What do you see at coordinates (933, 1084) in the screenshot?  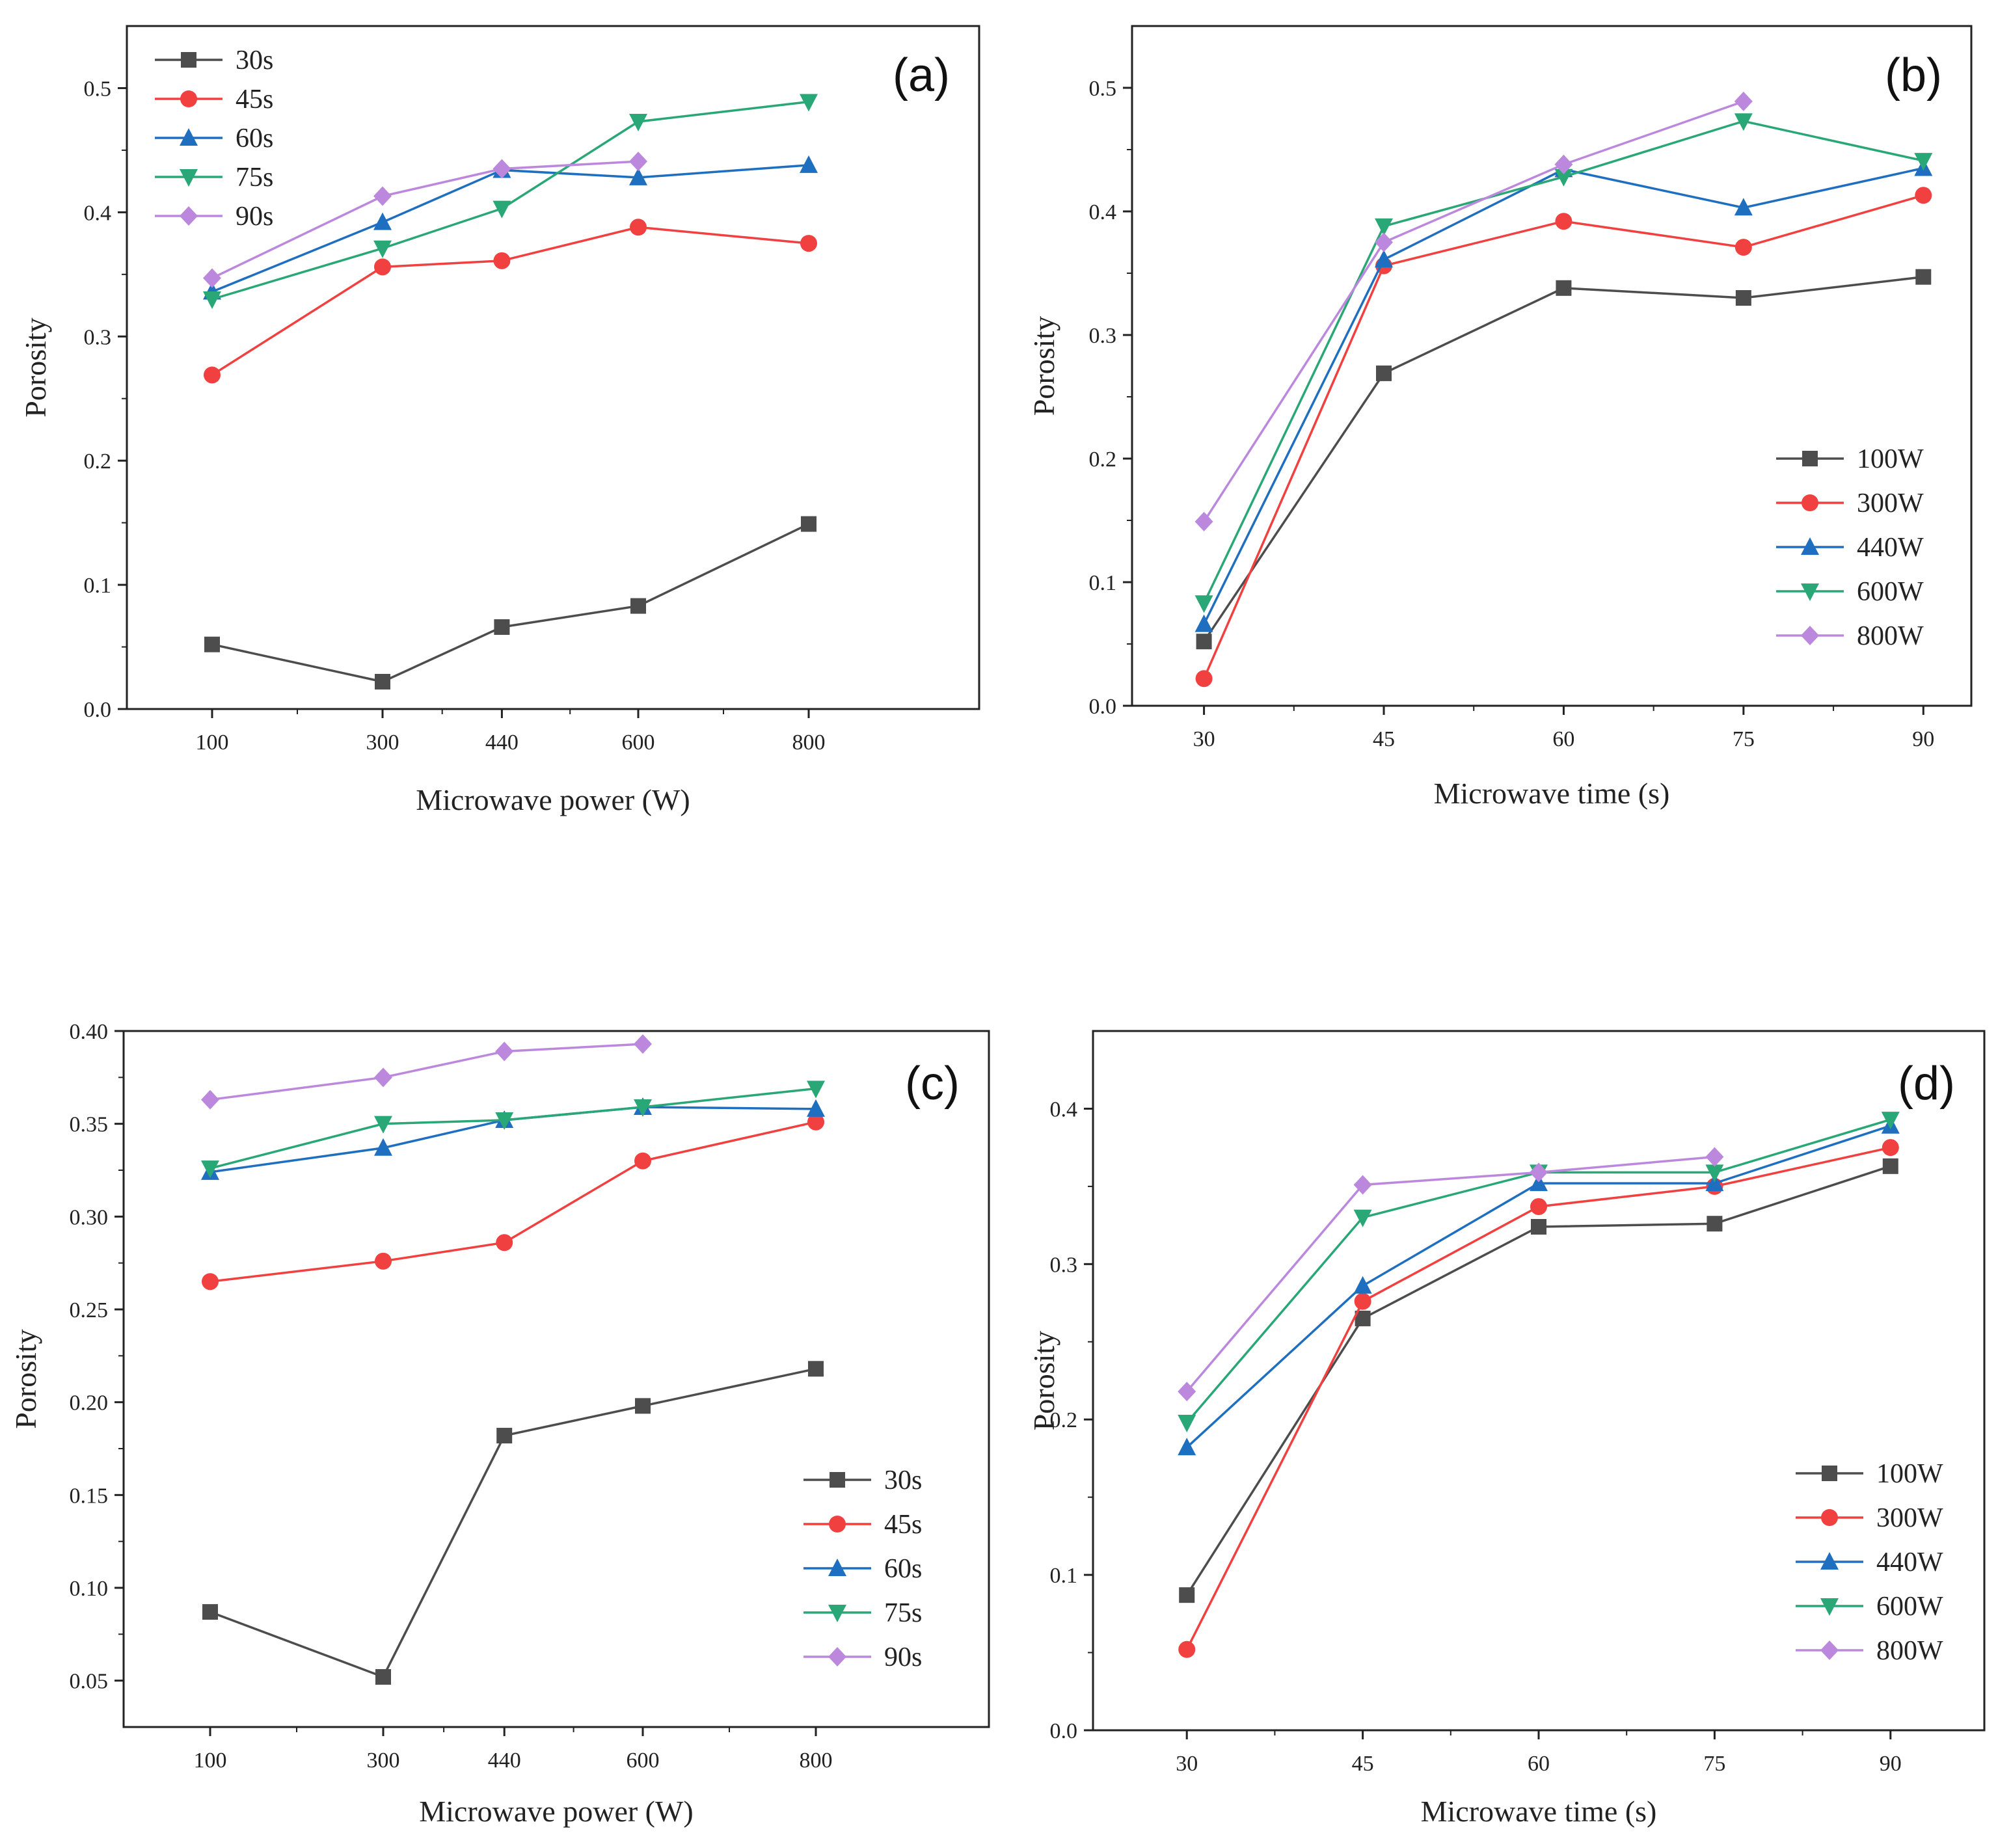 I see `panel-label: (c)` at bounding box center [933, 1084].